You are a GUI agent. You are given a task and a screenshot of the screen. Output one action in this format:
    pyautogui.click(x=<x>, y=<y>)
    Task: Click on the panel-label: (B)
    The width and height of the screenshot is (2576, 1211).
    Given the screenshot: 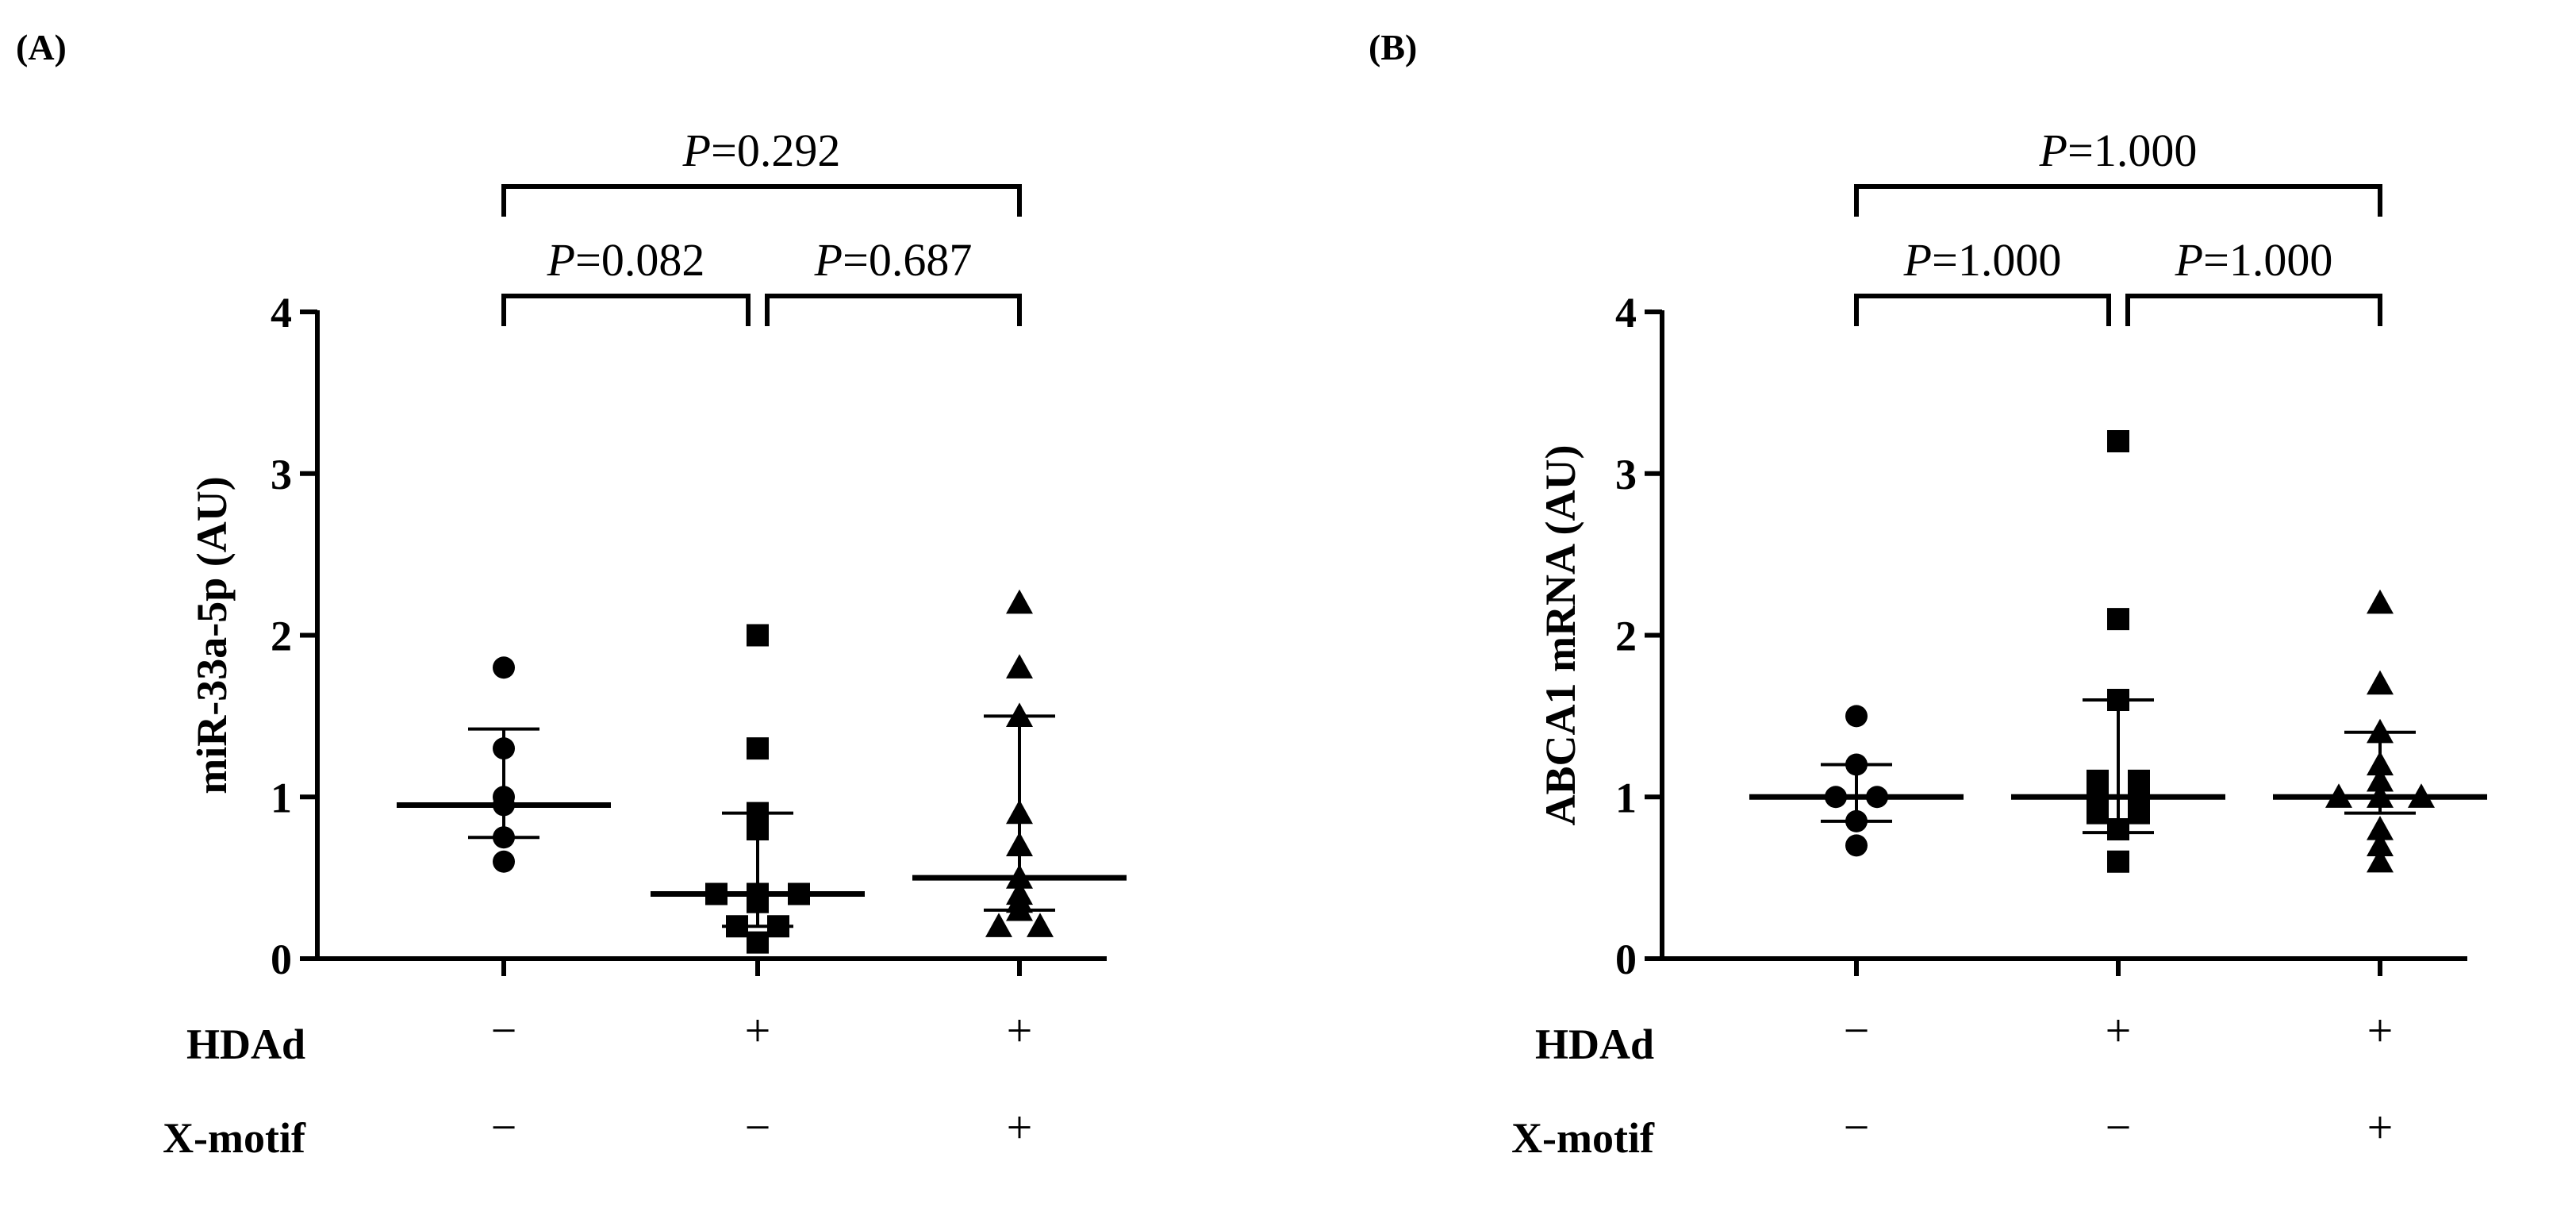 What is the action you would take?
    pyautogui.click(x=1393, y=47)
    